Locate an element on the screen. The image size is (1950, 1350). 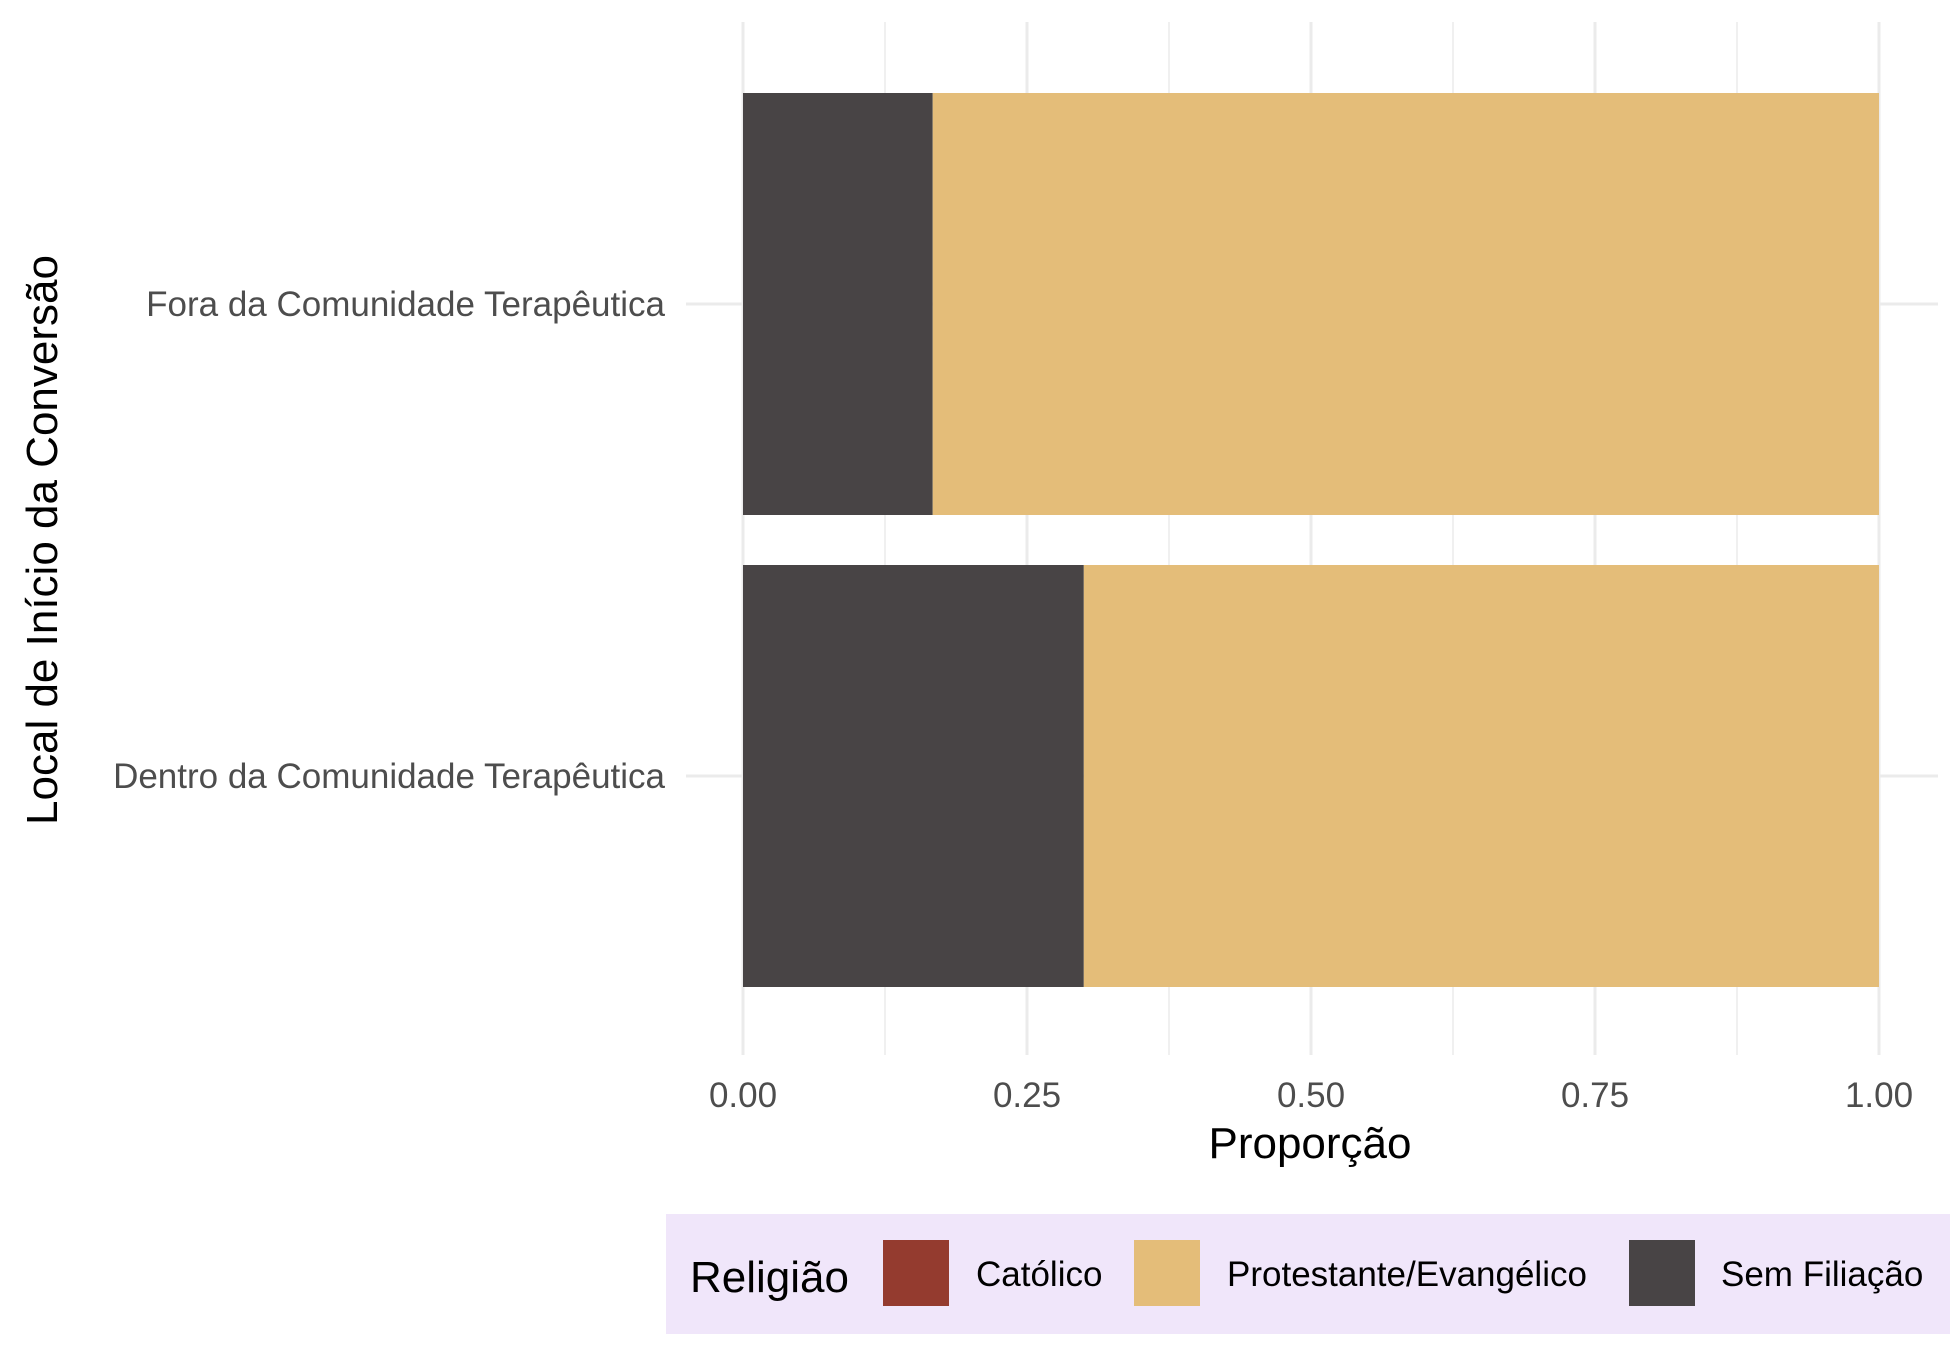
y-axis-title: Local de Início da Conversão is located at coordinates (42, 540).